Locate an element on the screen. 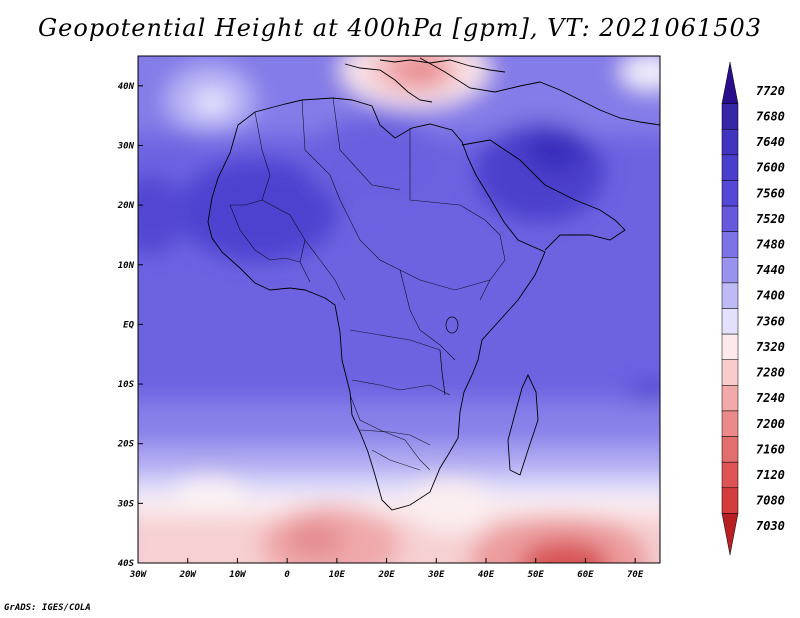  colorbar-label: 7200 is located at coordinates (770, 424).